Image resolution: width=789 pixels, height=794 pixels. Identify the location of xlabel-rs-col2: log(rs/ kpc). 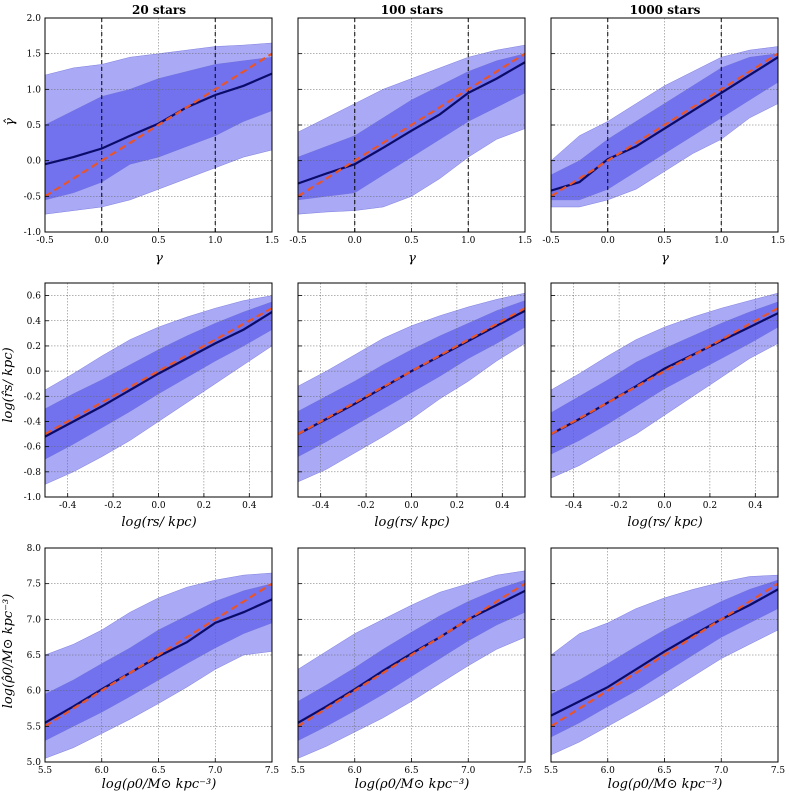
(411, 522).